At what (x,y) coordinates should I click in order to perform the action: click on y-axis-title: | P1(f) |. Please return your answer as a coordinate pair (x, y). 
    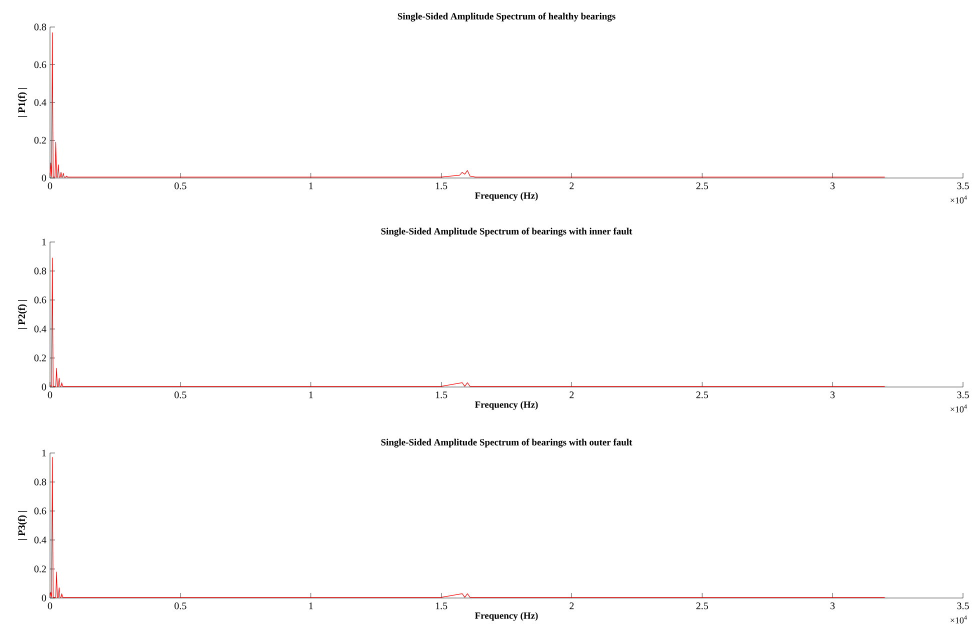
    Looking at the image, I should click on (23, 102).